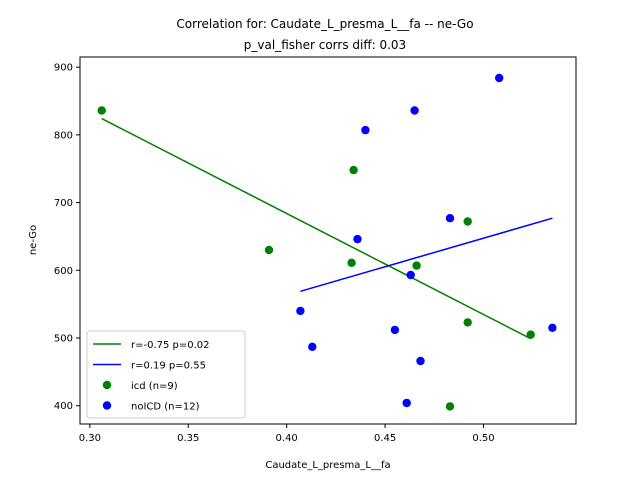 This screenshot has width=640, height=480. What do you see at coordinates (63, 271) in the screenshot?
I see `y-tick-label: 600` at bounding box center [63, 271].